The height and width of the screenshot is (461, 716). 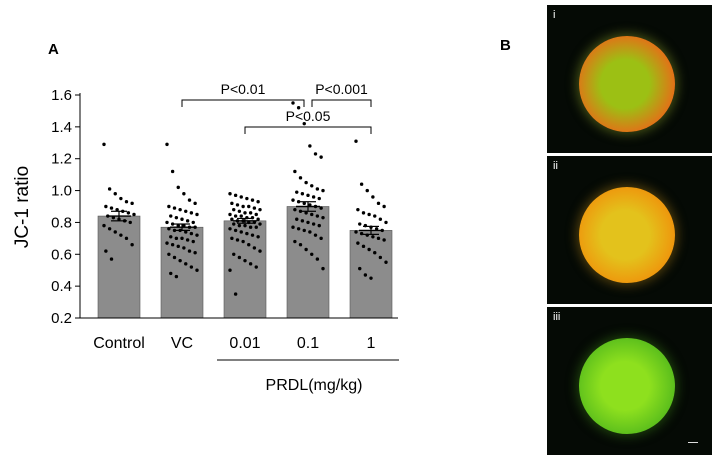 I want to click on x-tick-label: Control, so click(x=119, y=343).